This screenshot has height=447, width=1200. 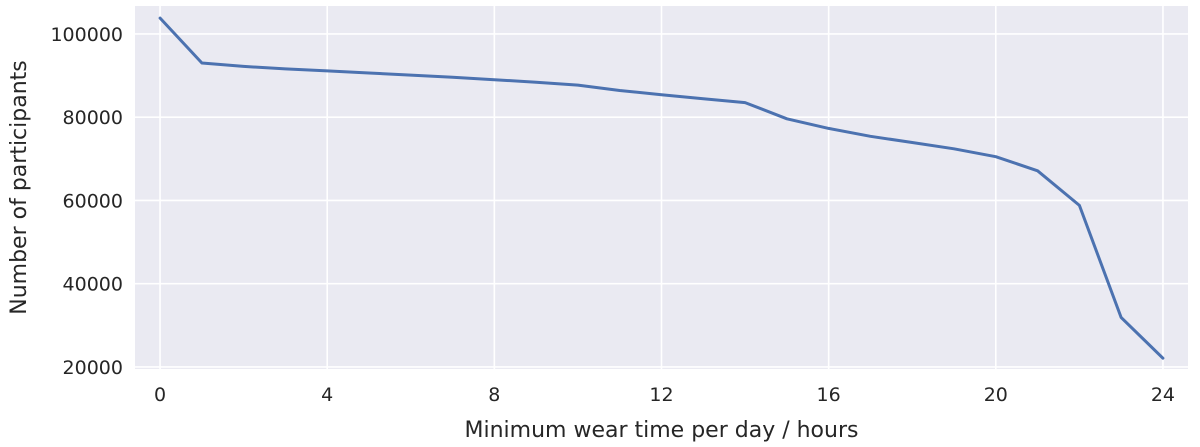 What do you see at coordinates (327, 395) in the screenshot?
I see `x-tick-label: 4` at bounding box center [327, 395].